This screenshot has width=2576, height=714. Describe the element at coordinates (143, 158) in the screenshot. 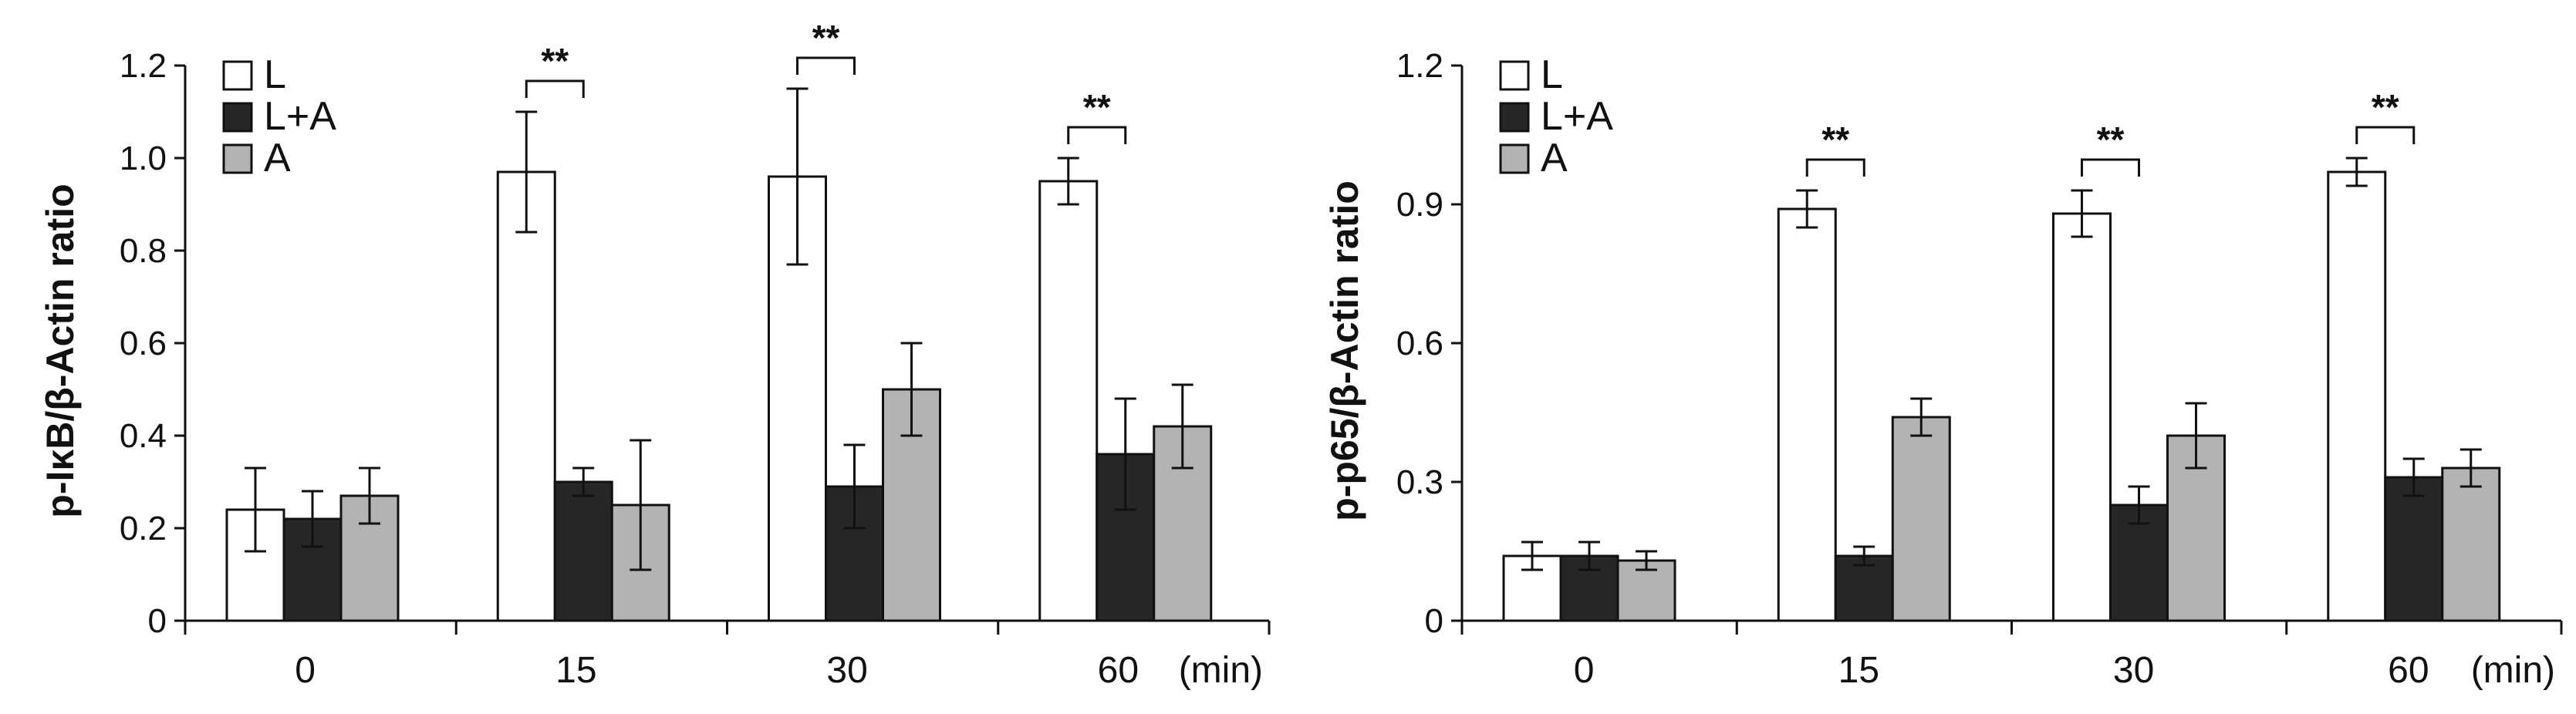

I see `y-tick-label: 1.0` at that location.